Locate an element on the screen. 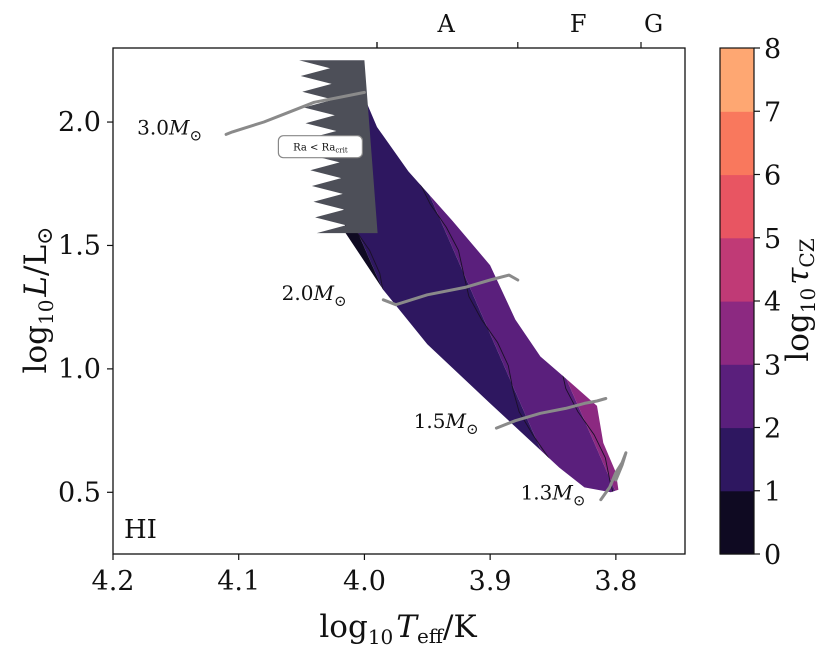 The width and height of the screenshot is (831, 656). y-axis-title: log10L/L⊙ is located at coordinates (38, 300).